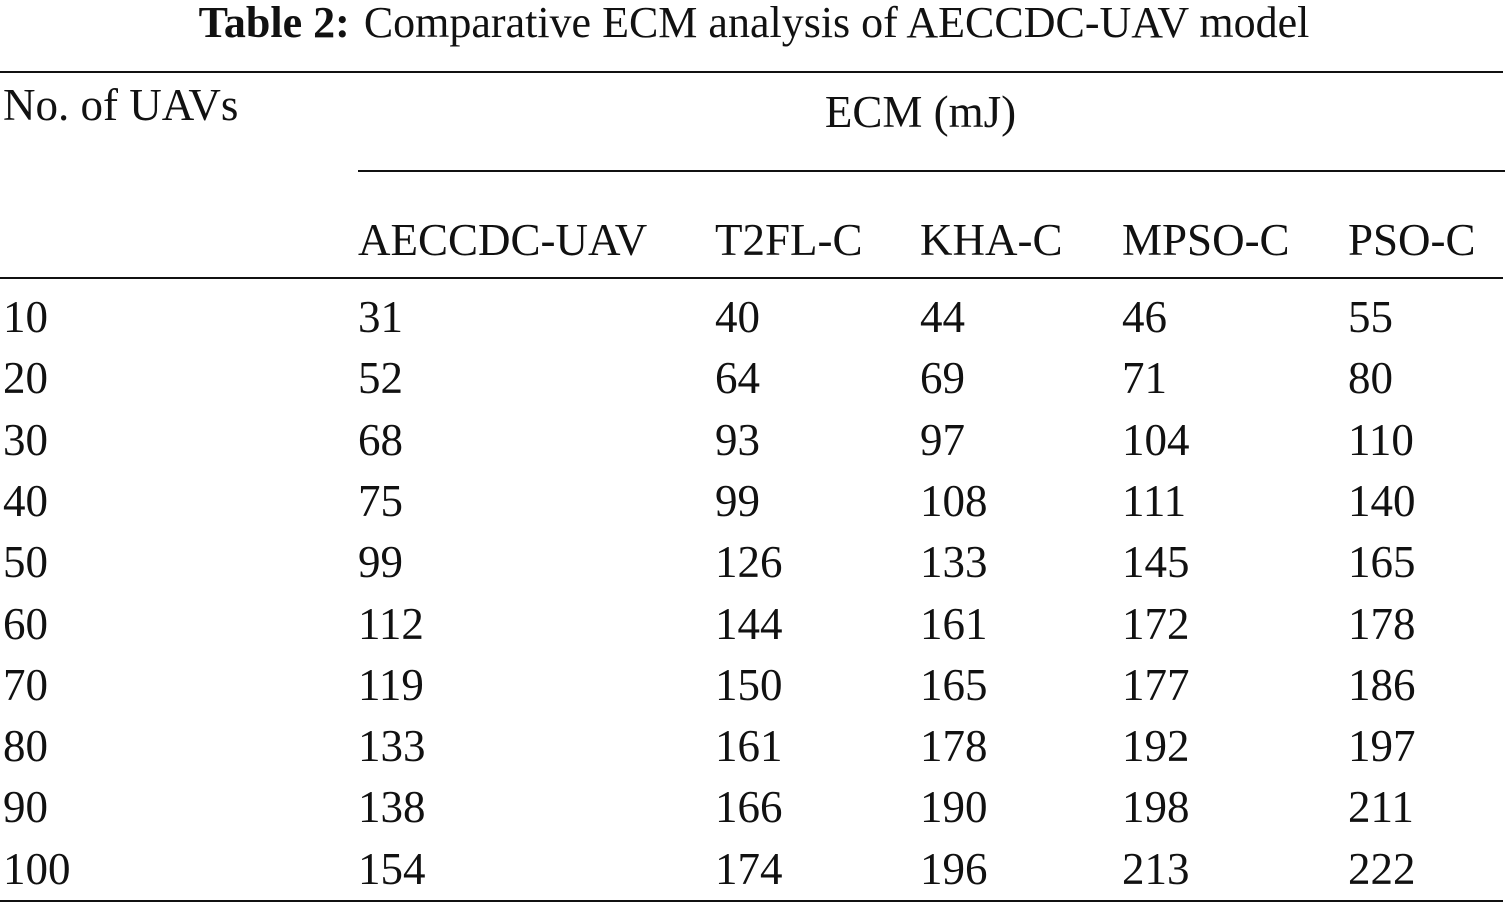 The image size is (1508, 908). Describe the element at coordinates (25, 500) in the screenshot. I see `row-label: 40` at that location.